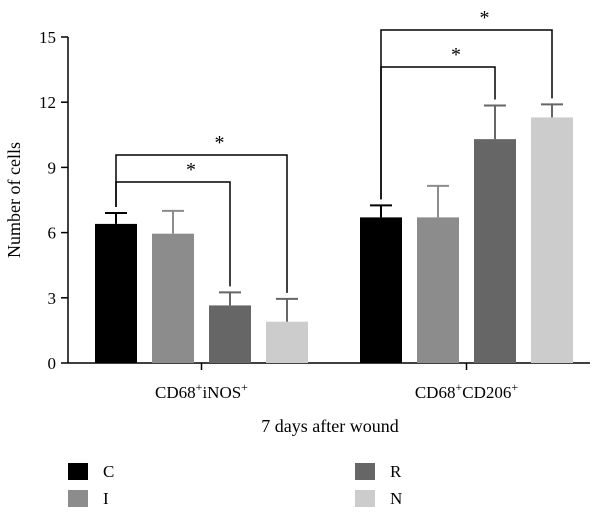  I want to click on y-tick-label: 6, so click(52, 233).